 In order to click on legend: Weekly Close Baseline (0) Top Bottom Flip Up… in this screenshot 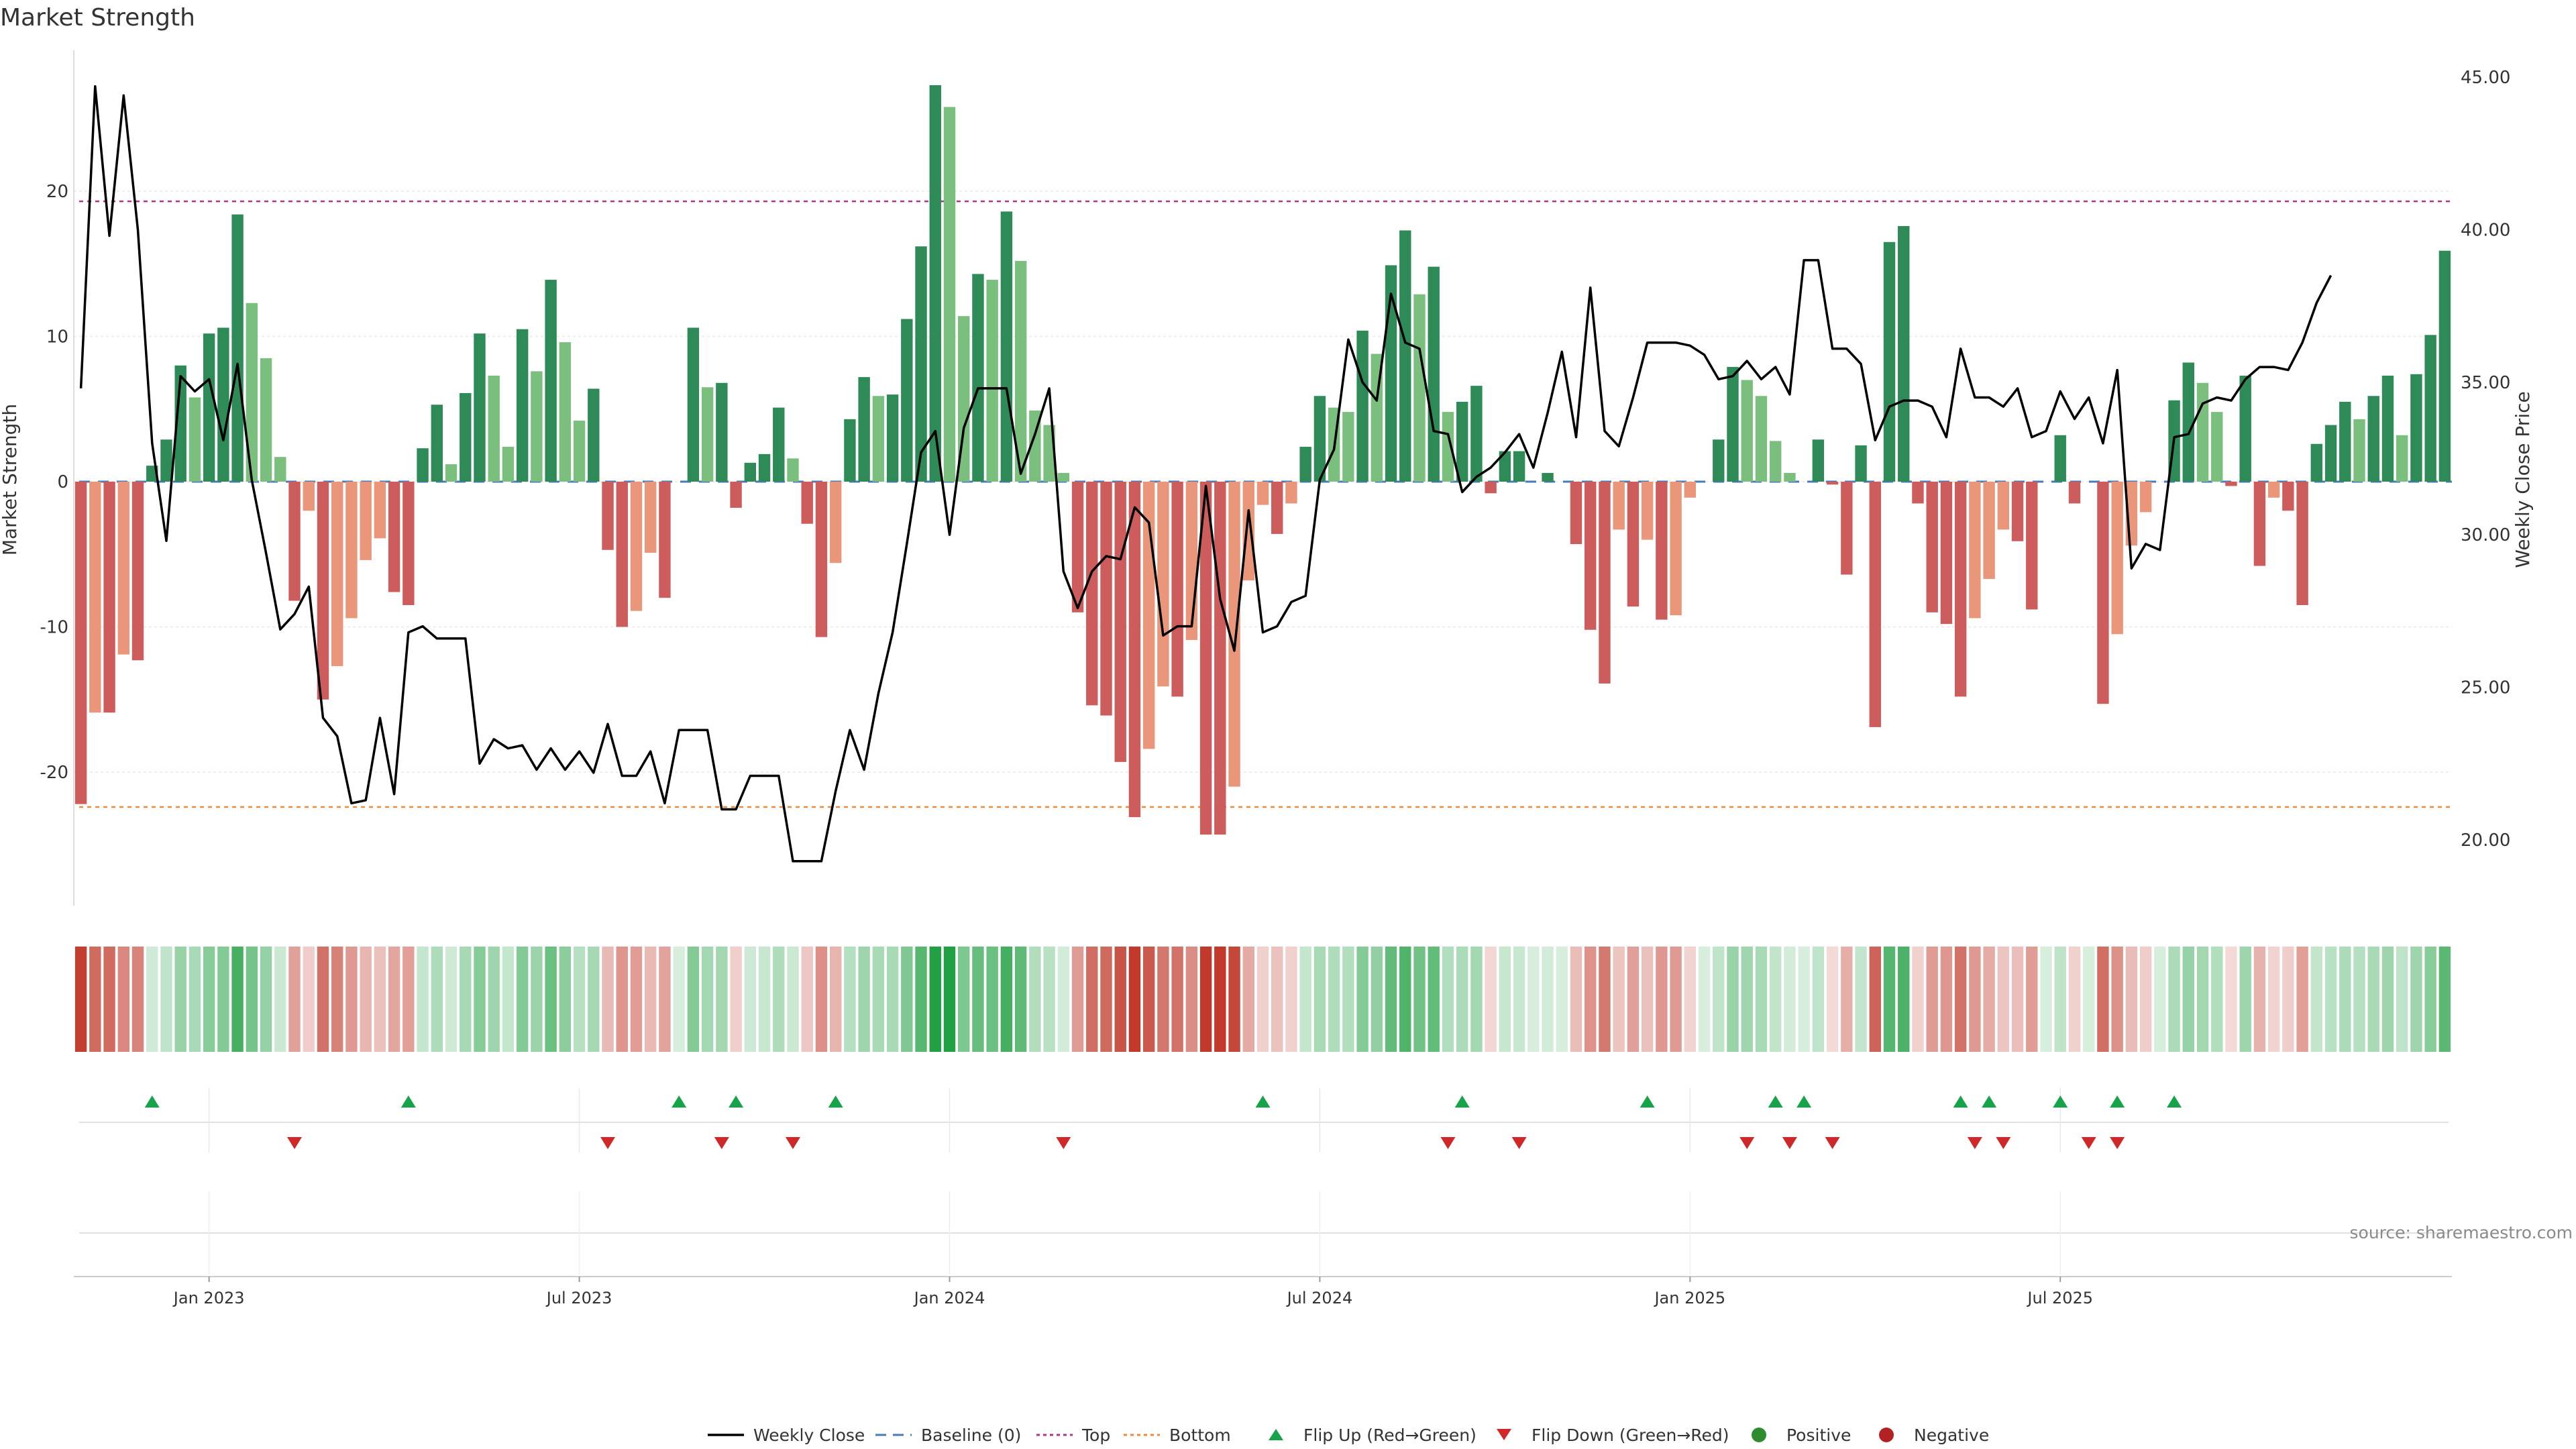, I will do `click(1348, 1435)`.